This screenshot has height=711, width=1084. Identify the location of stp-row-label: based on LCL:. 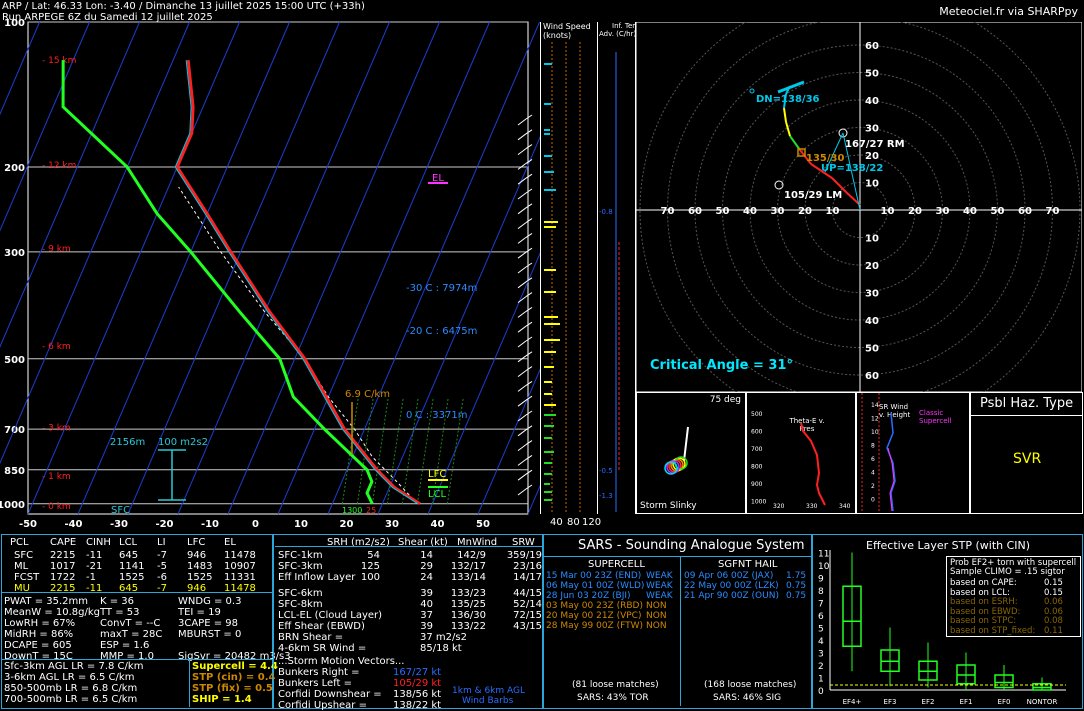
(980, 592).